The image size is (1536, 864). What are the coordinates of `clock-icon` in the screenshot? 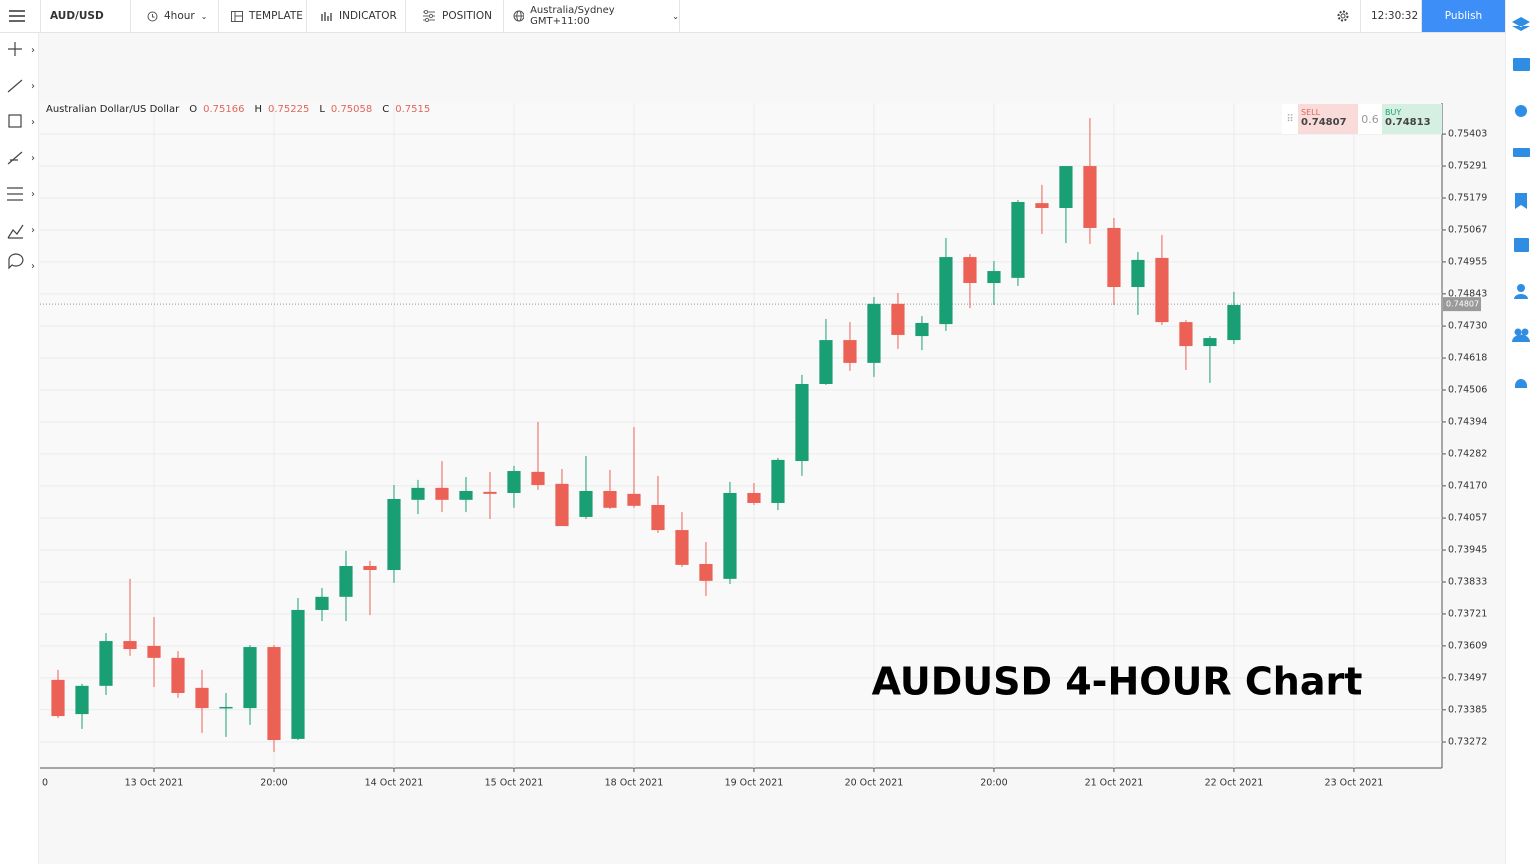 It's located at (152, 16).